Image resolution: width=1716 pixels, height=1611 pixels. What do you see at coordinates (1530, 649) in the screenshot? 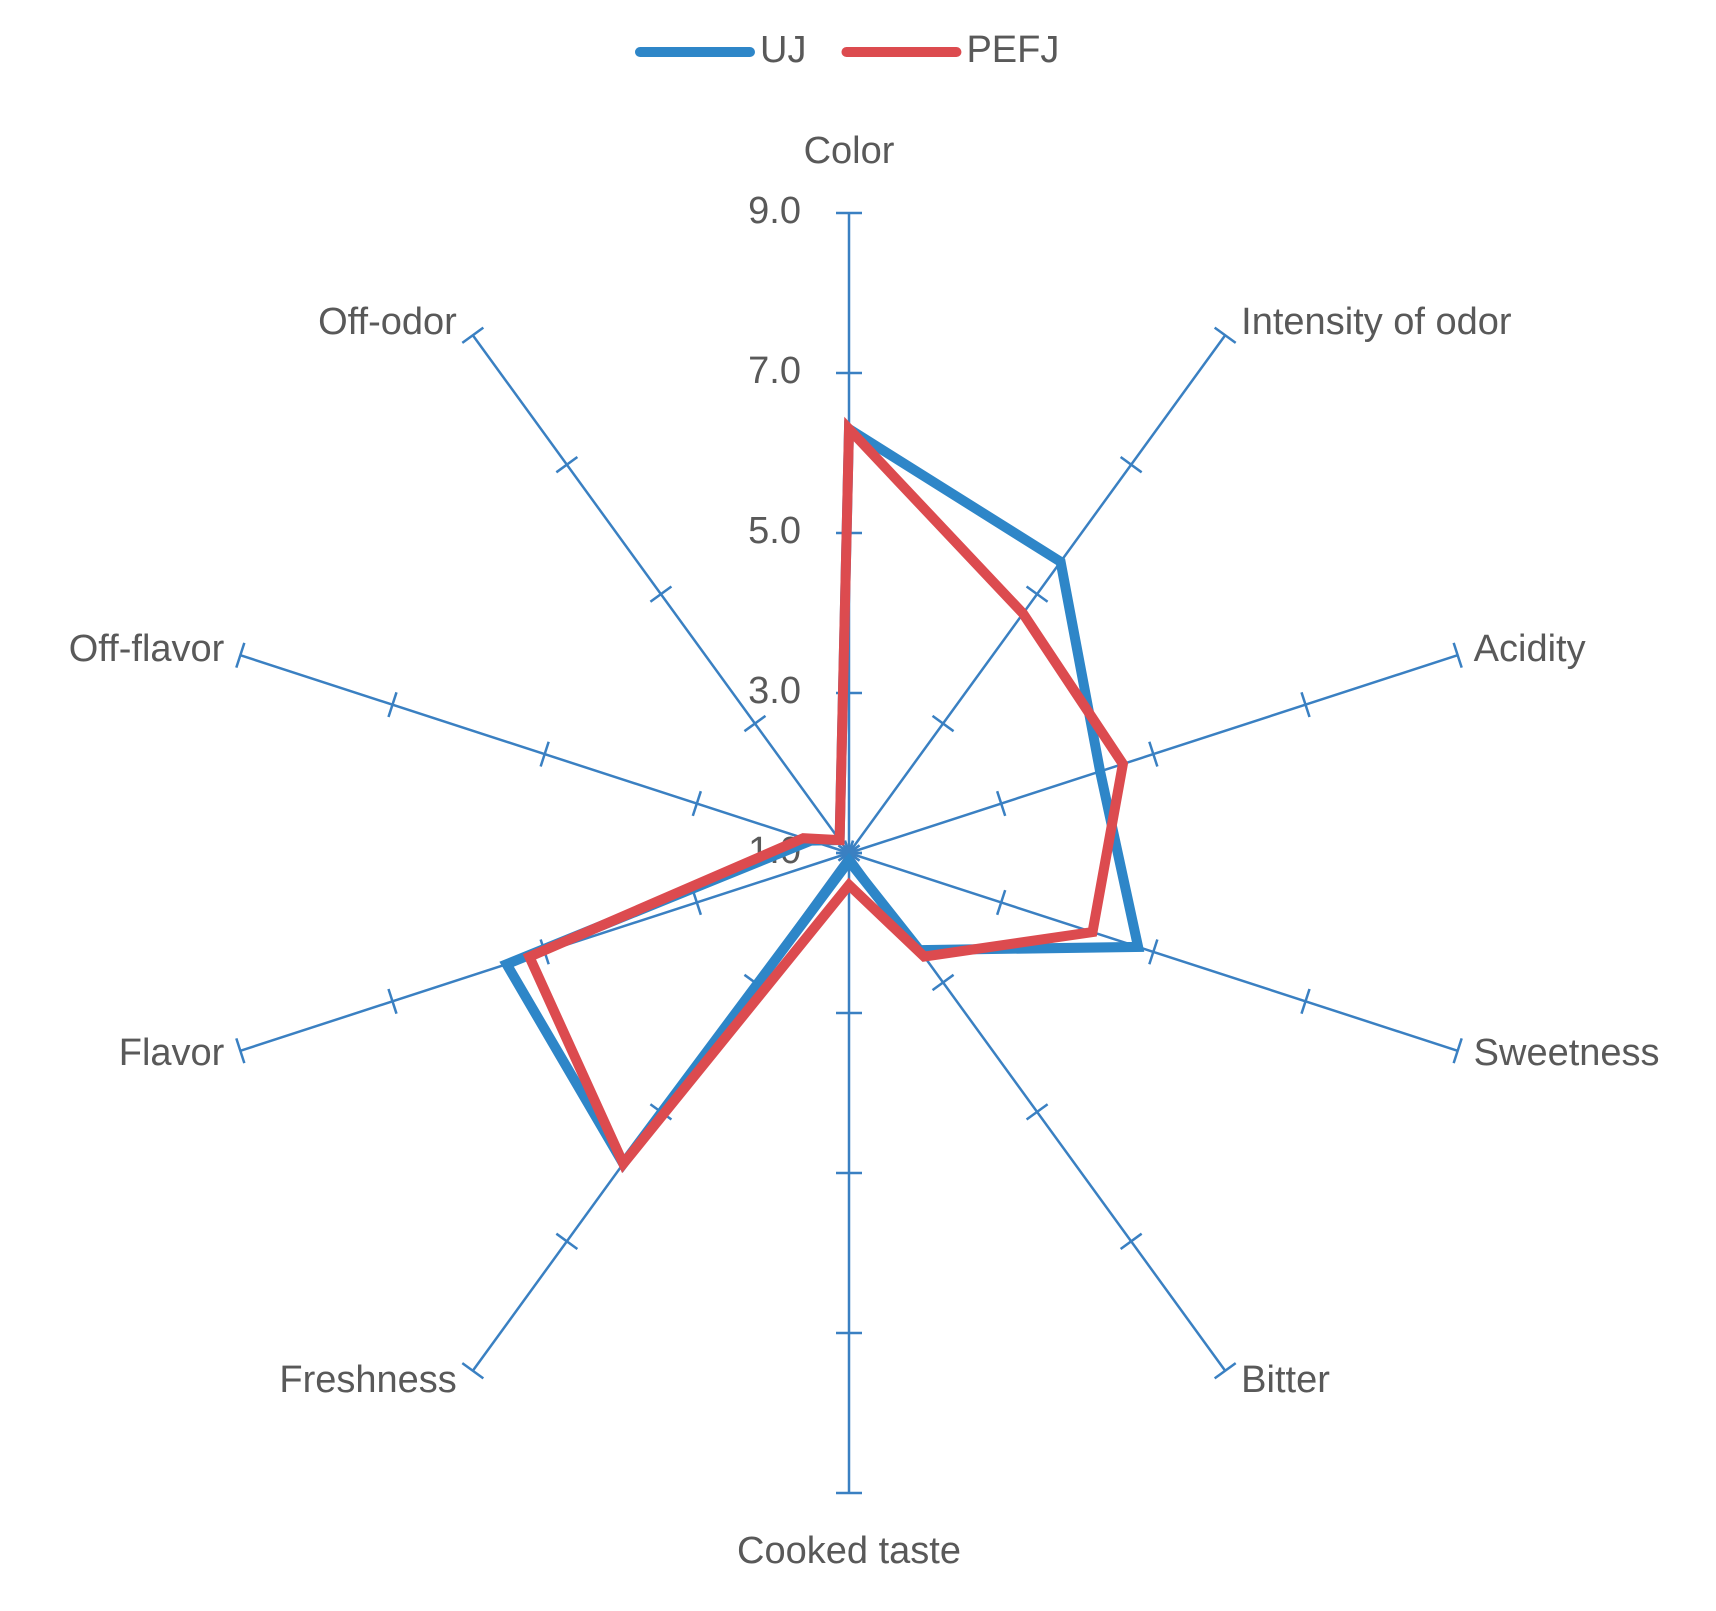
I see `category-label: Acidity` at bounding box center [1530, 649].